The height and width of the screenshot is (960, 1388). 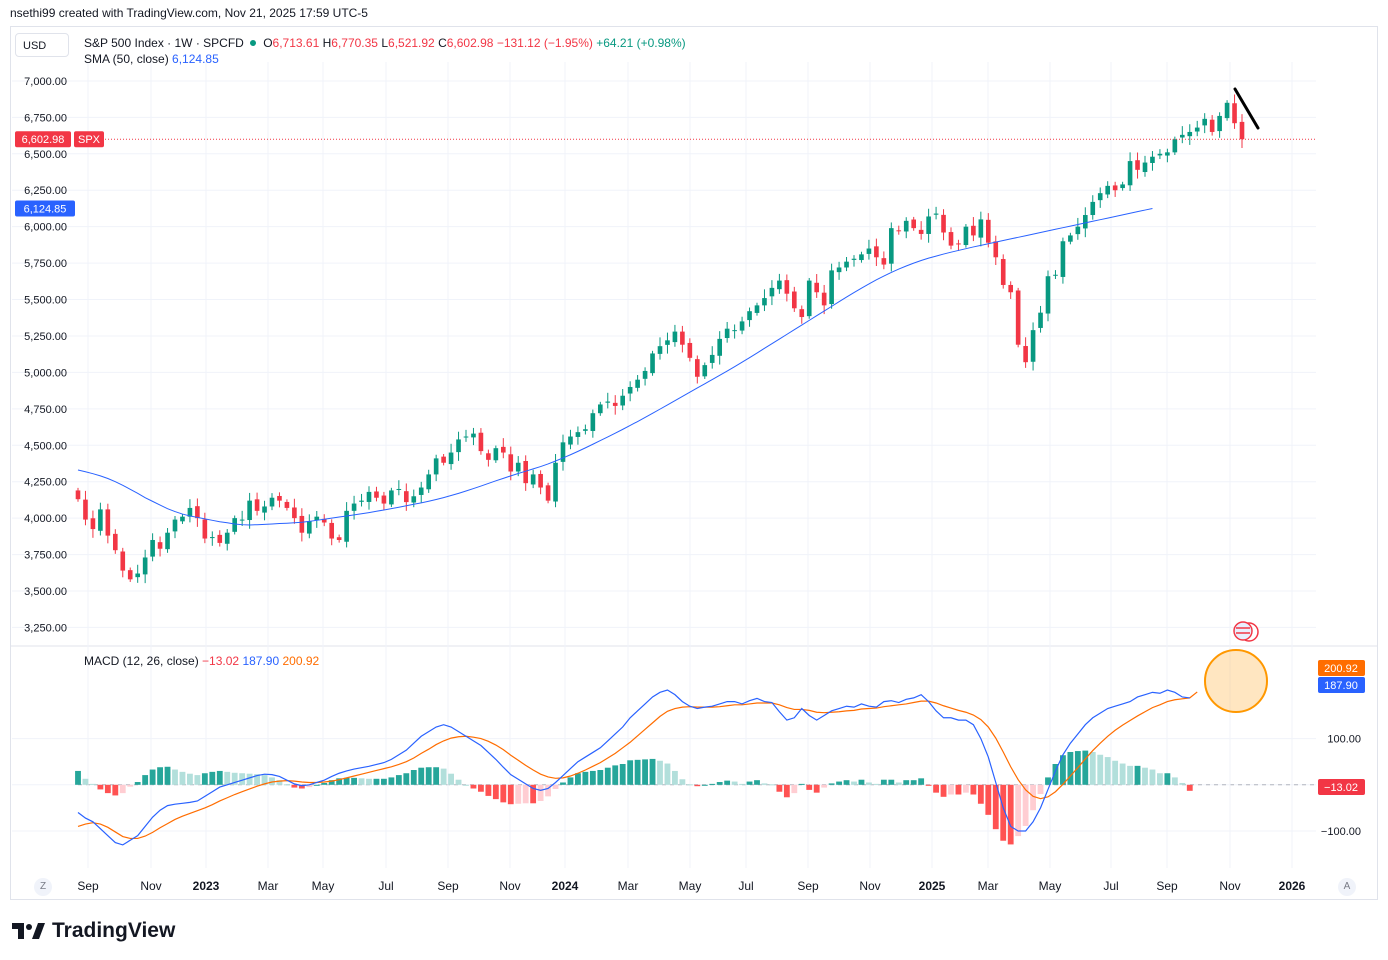 I want to click on legend-post-market: +64.21 (+0.98%), so click(x=641, y=43).